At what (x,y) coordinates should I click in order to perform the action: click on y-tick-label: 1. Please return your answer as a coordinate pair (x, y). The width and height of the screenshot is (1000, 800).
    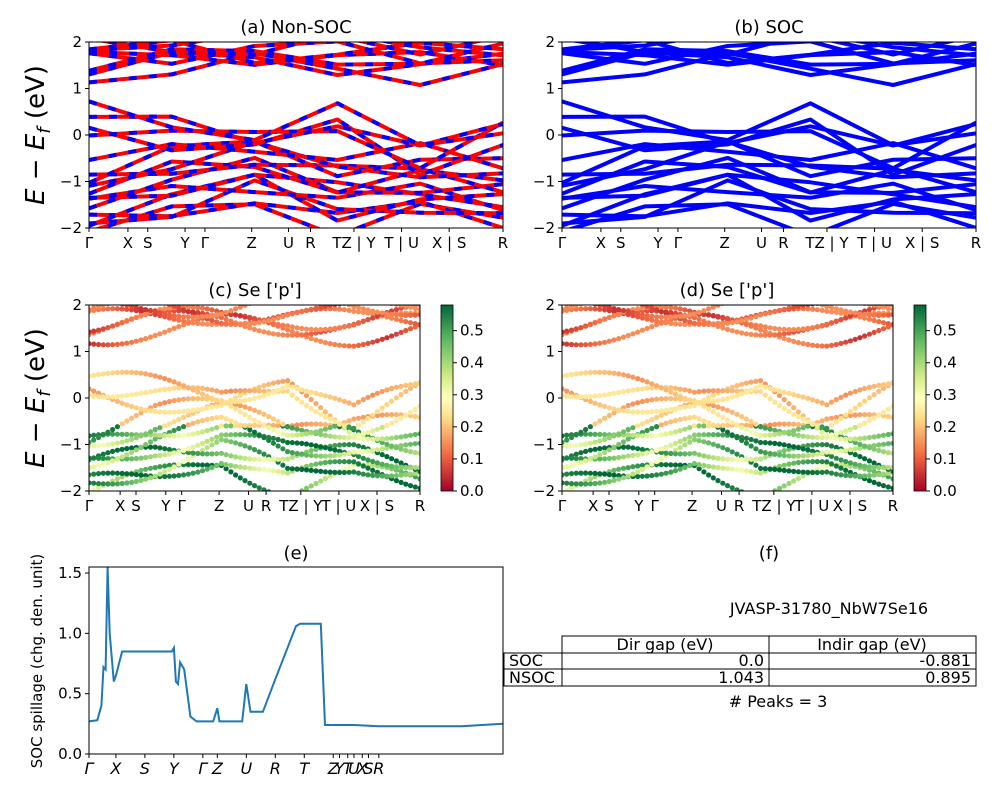
    Looking at the image, I should click on (77, 89).